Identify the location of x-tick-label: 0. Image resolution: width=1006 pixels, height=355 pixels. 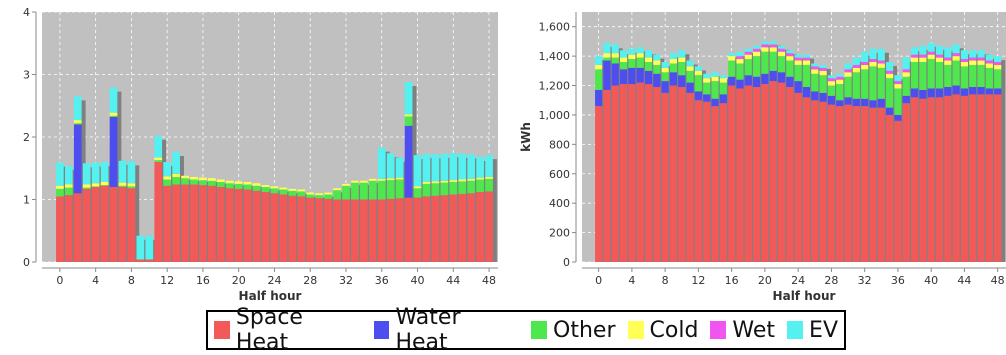
(59, 280).